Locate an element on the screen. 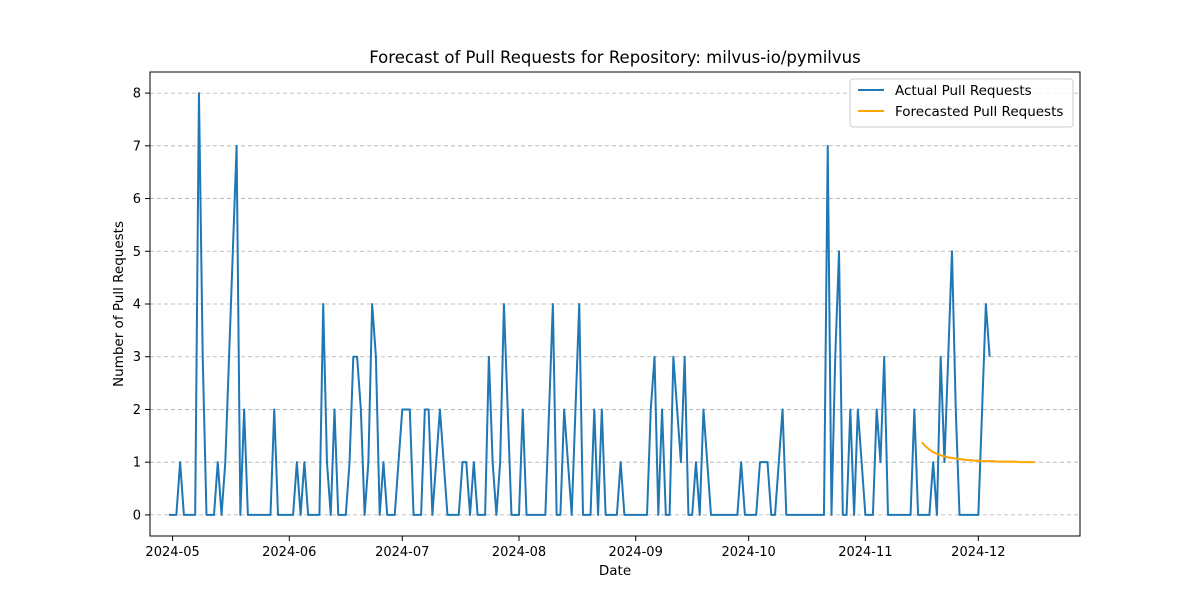 Image resolution: width=1200 pixels, height=600 pixels. x-tick-label: 2024-08 is located at coordinates (519, 552).